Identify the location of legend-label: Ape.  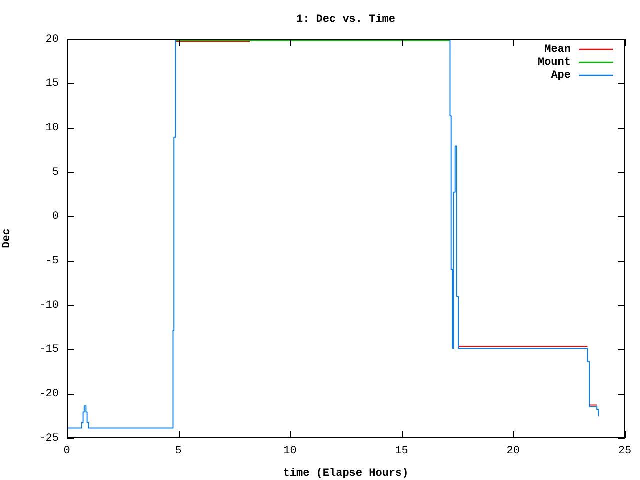
(561, 76).